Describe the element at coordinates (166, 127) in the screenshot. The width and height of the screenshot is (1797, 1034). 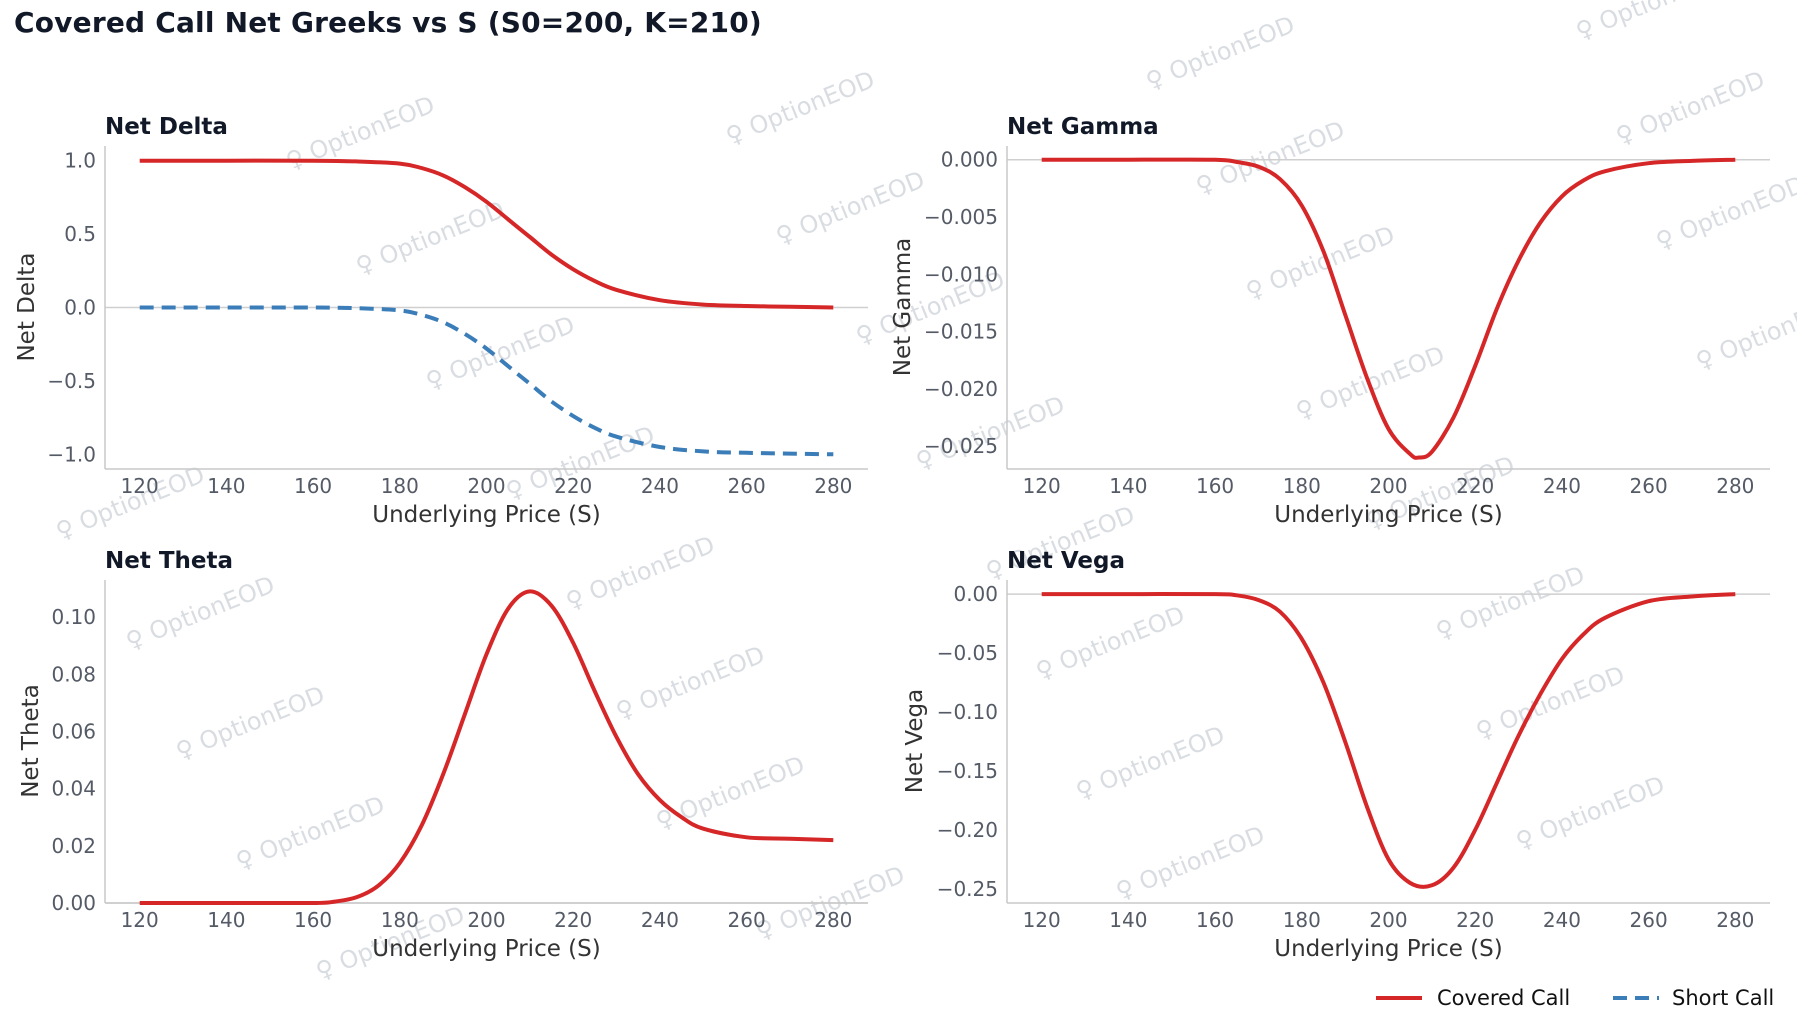
I see `panel-title-delta: Net Delta` at that location.